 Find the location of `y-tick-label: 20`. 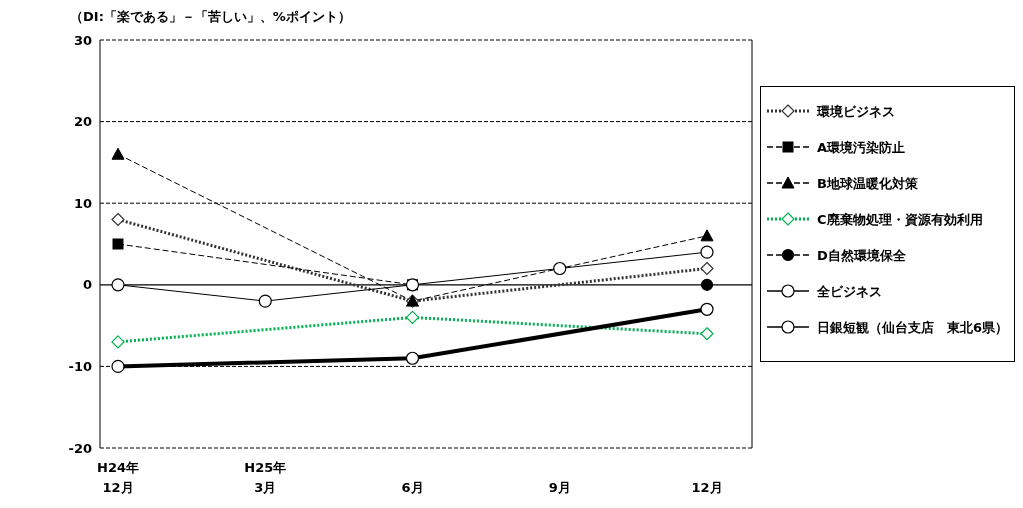

y-tick-label: 20 is located at coordinates (82, 122).